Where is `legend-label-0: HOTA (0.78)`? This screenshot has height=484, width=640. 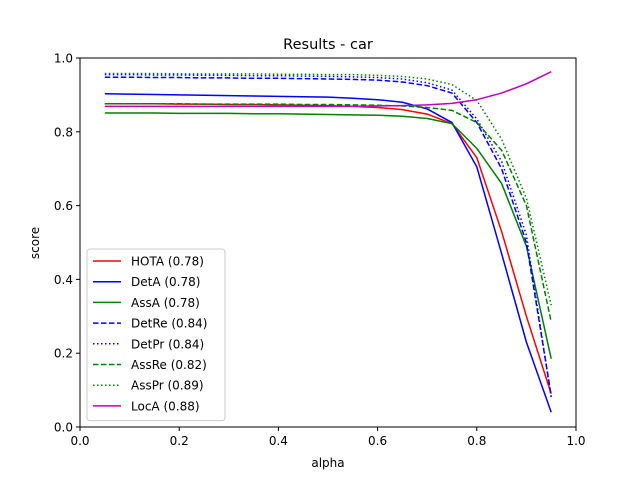
legend-label-0: HOTA (0.78) is located at coordinates (167, 262).